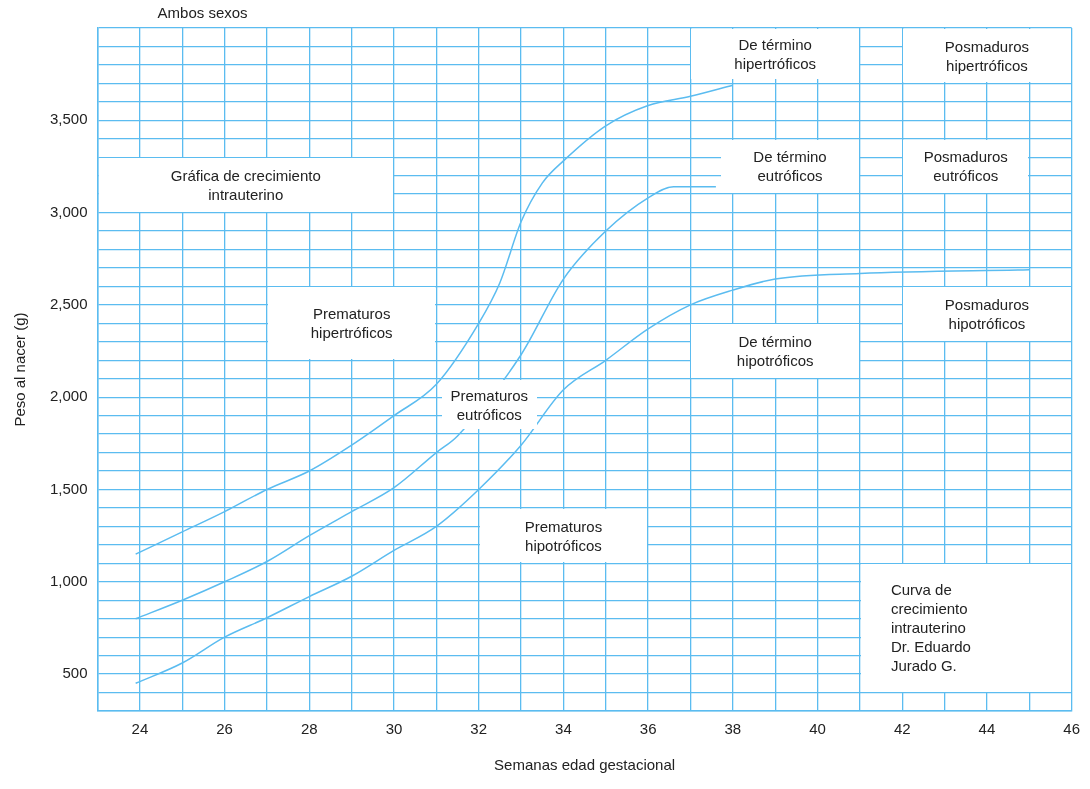 This screenshot has width=1090, height=789. What do you see at coordinates (987, 56) in the screenshot?
I see `text-box: Posmaduros hipertróficos` at bounding box center [987, 56].